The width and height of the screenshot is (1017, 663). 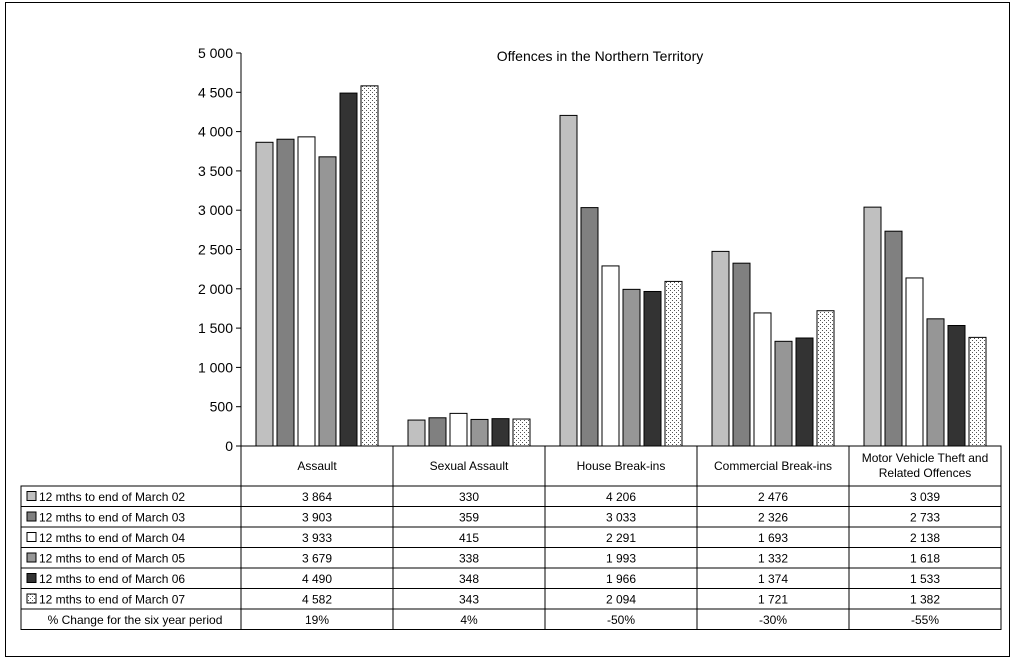 What do you see at coordinates (925, 558) in the screenshot?
I see `data-label: 1 618` at bounding box center [925, 558].